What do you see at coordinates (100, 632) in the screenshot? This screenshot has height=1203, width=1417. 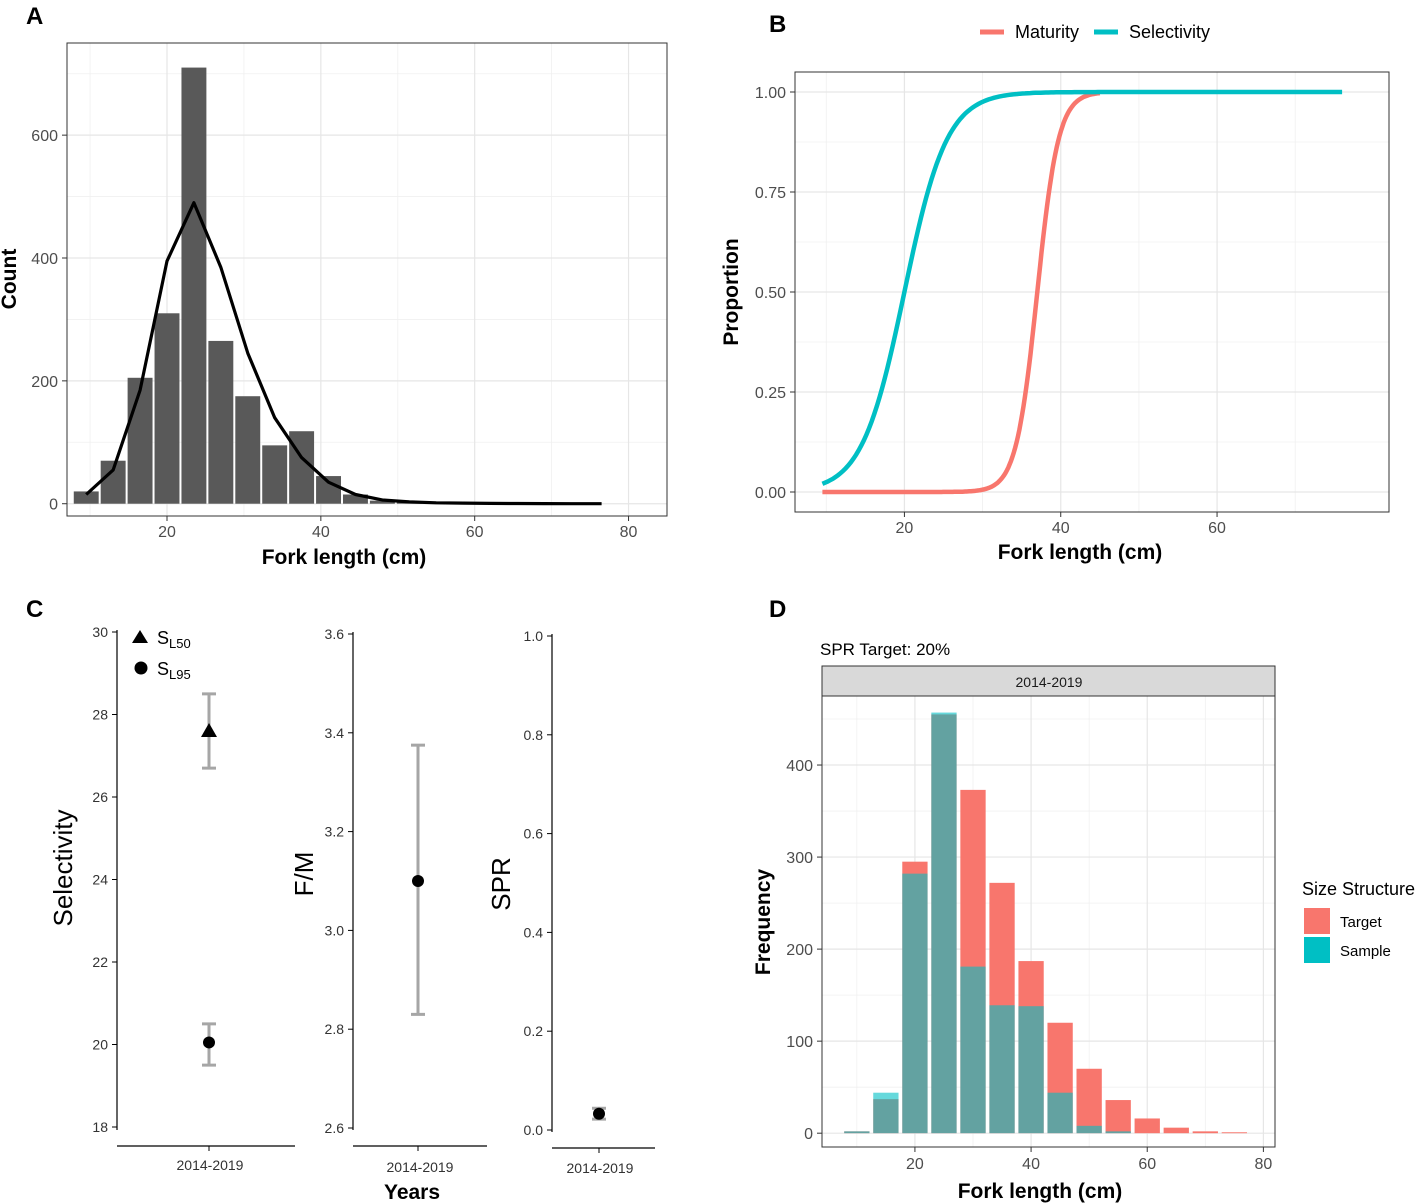 I see `y-tick-label: 30` at bounding box center [100, 632].